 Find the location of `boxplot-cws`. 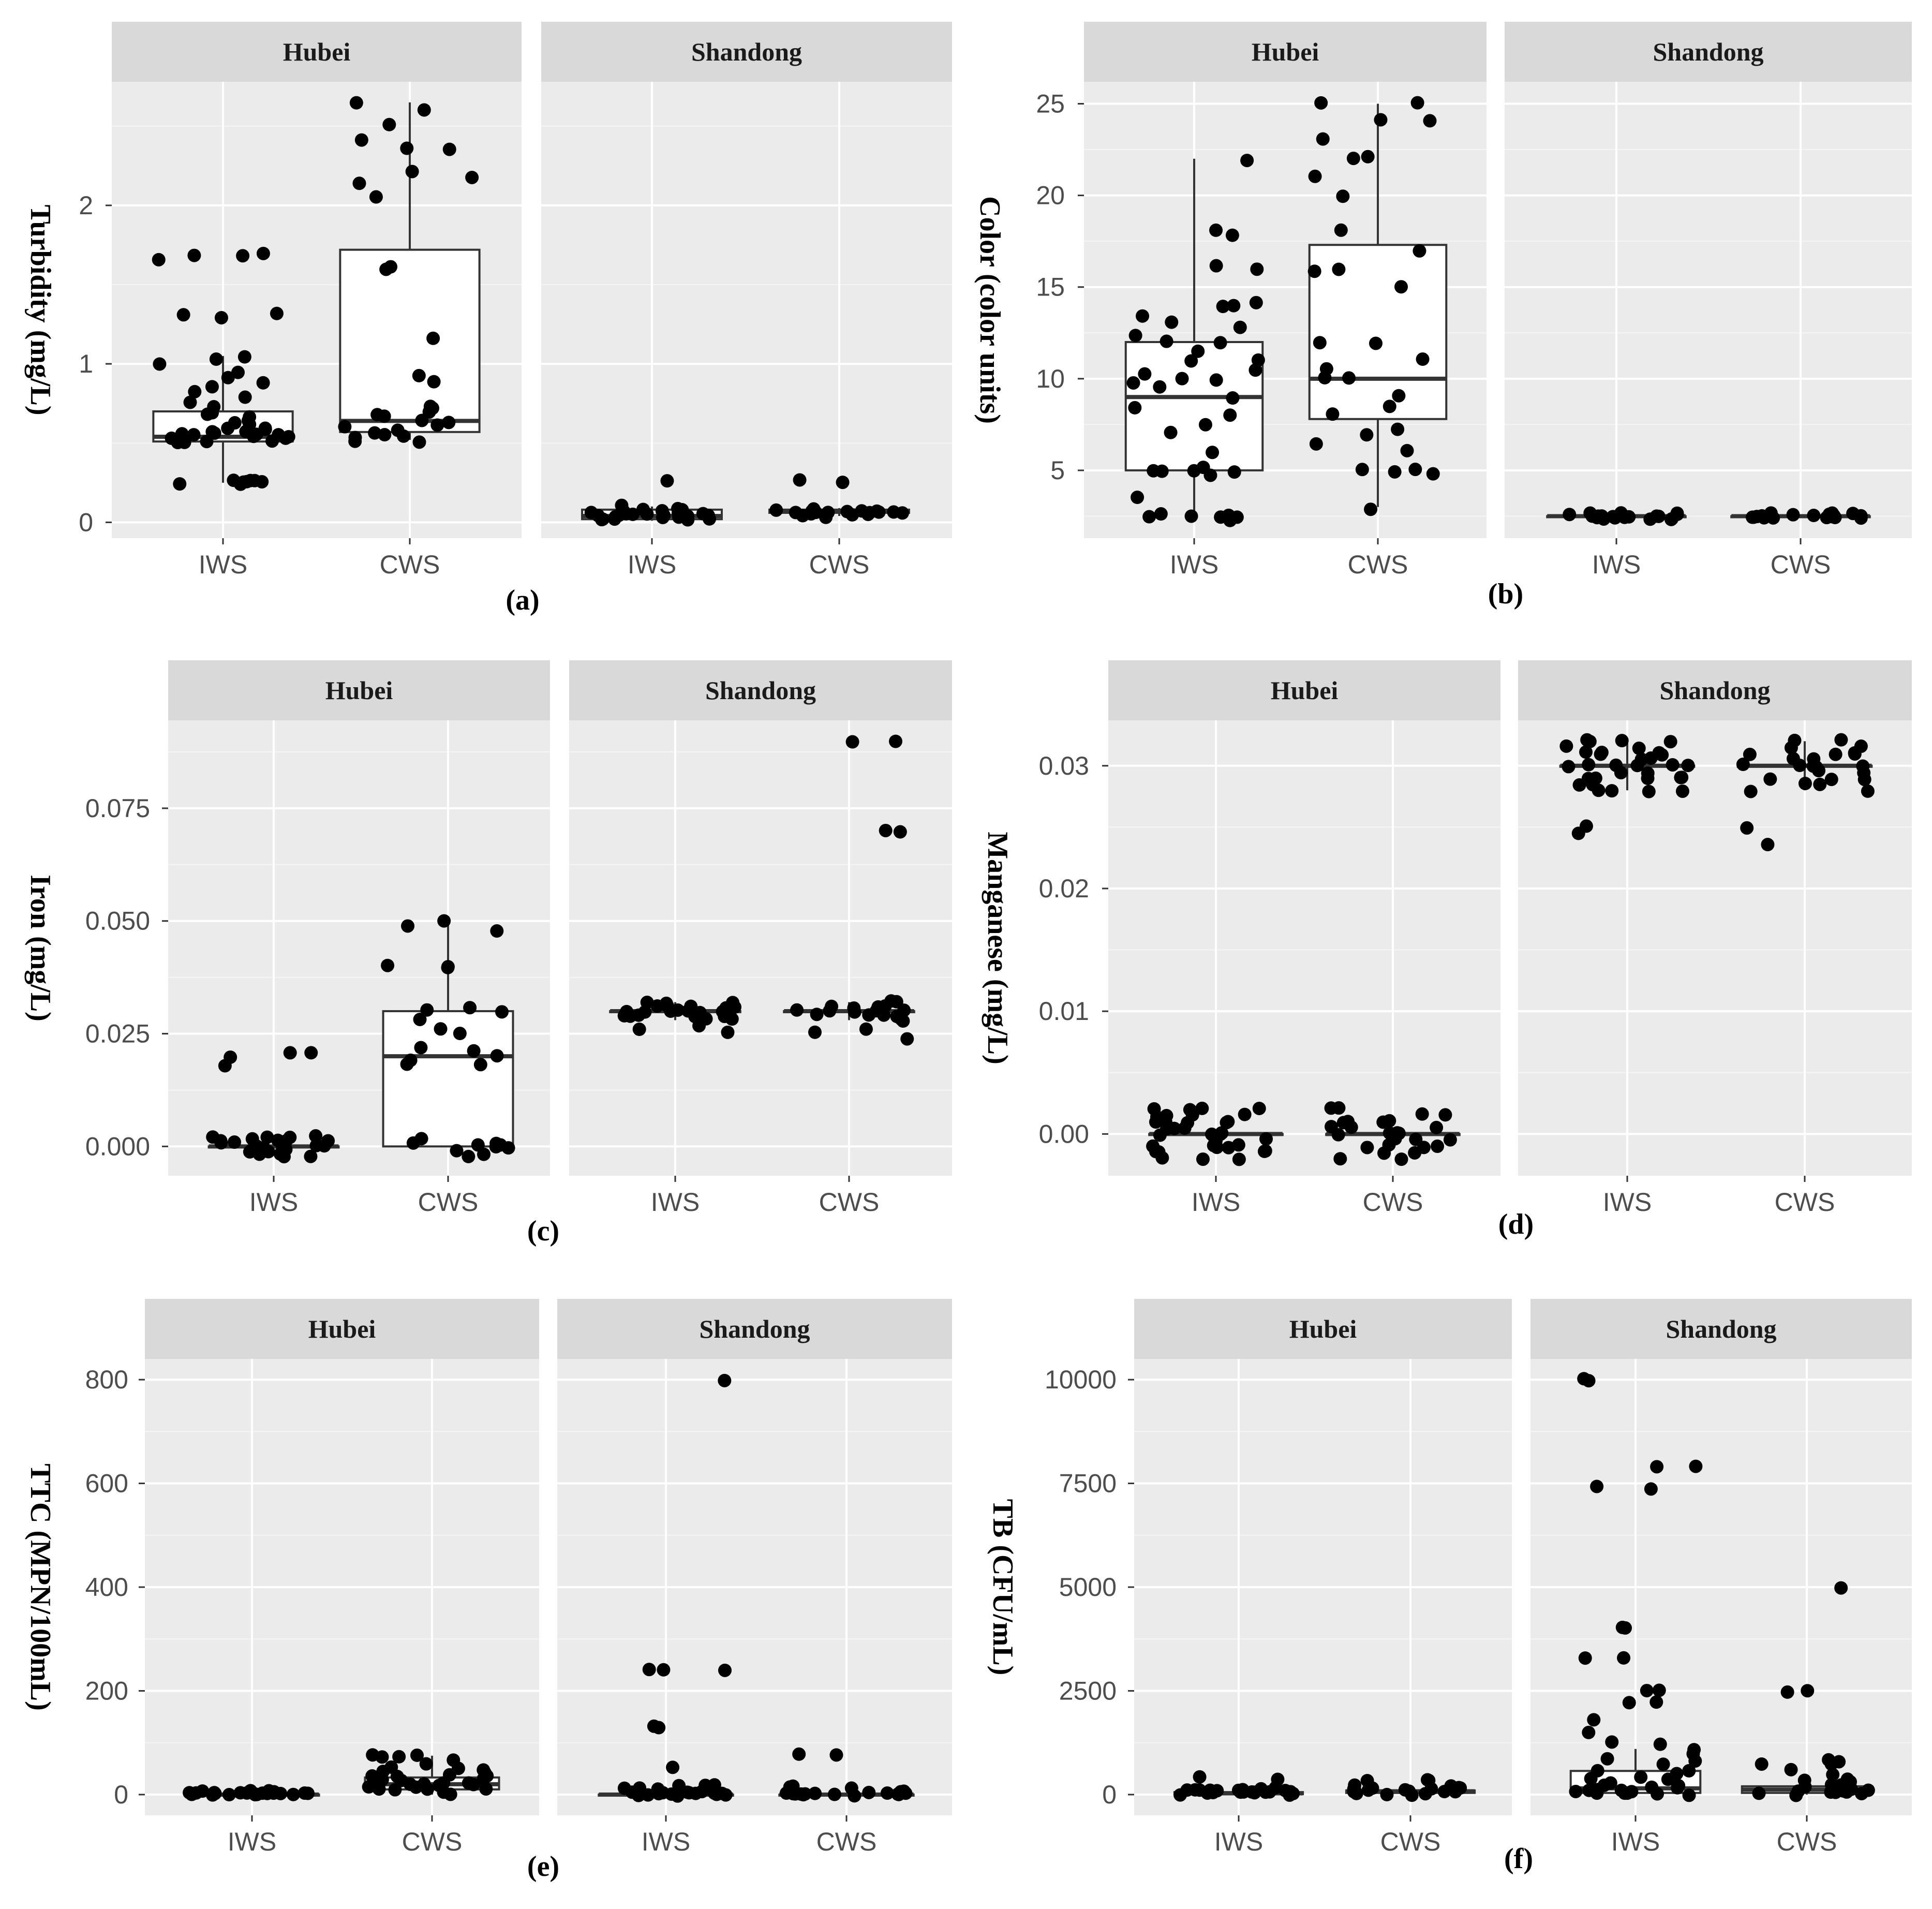

boxplot-cws is located at coordinates (1410, 1787).